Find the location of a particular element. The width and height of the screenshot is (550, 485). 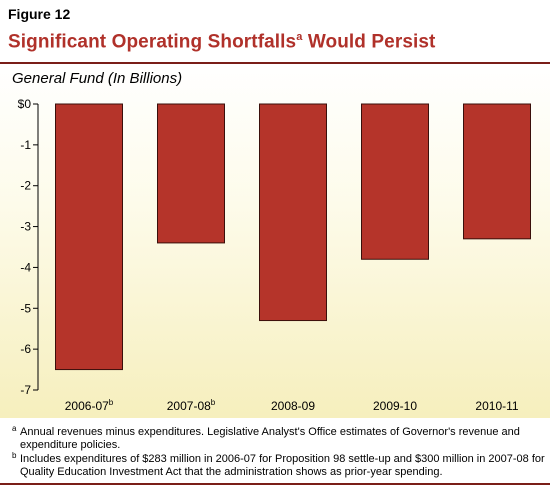

figure-label: Figure 12 is located at coordinates (39, 14).